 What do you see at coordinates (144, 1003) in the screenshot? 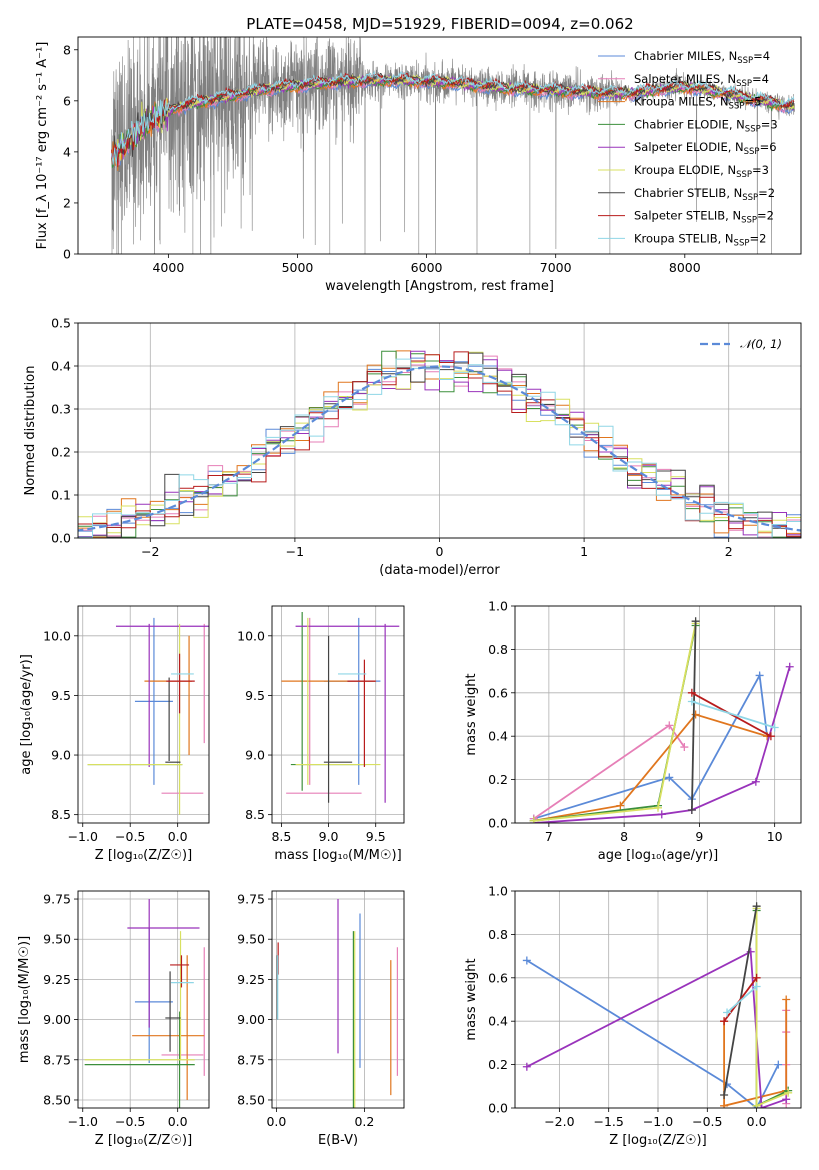
I see `plot-area-mass_vs_z` at bounding box center [144, 1003].